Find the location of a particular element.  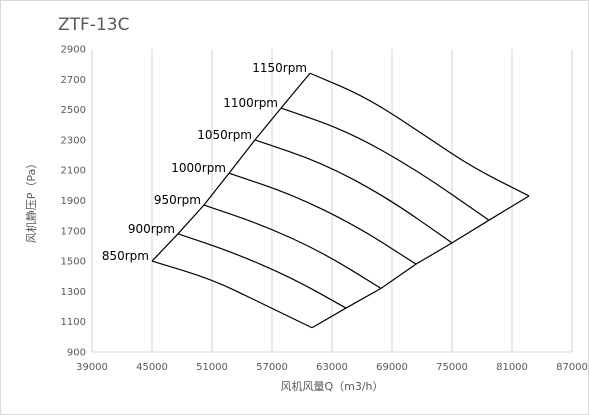

curve-900rpm is located at coordinates (262, 271).